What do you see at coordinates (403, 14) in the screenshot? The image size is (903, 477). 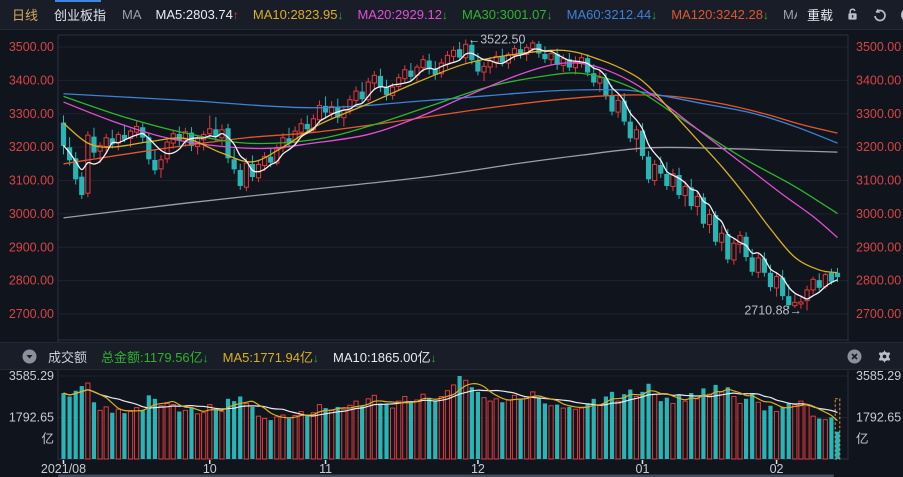 I see `indicator-value: MA20:2929.12↓` at bounding box center [403, 14].